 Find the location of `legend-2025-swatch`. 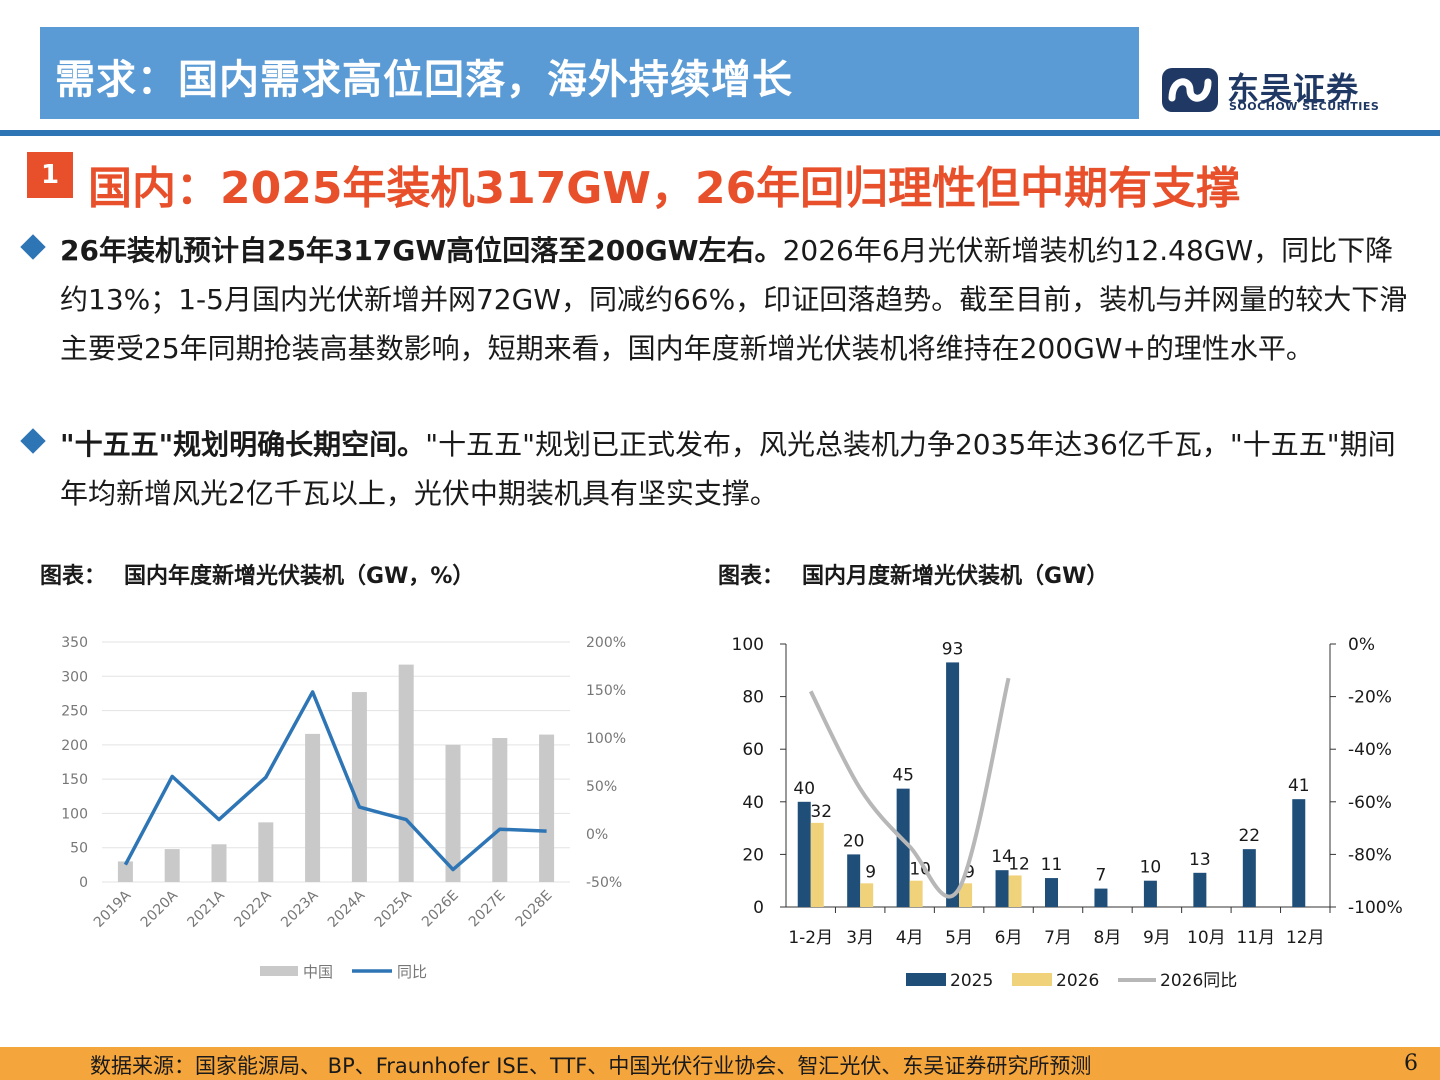

legend-2025-swatch is located at coordinates (926, 979).